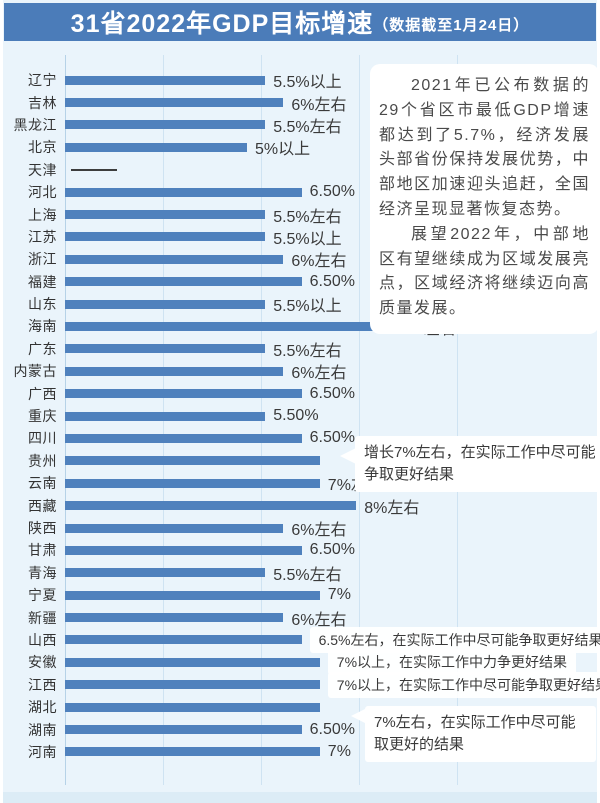  Describe the element at coordinates (42, 236) in the screenshot. I see `province-label: 江苏` at that location.